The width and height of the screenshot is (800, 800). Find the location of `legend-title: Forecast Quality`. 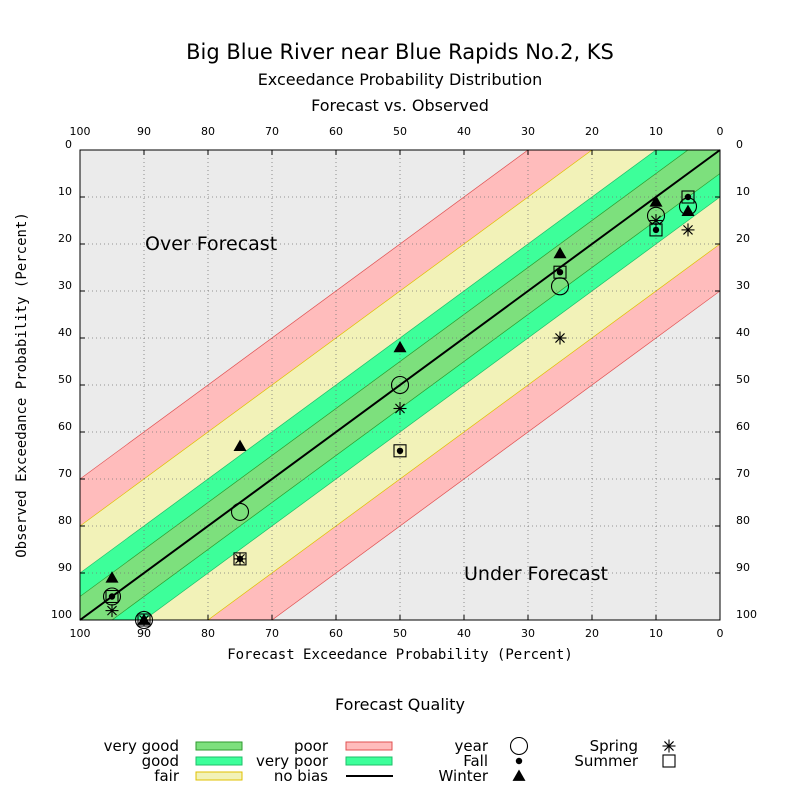

legend-title: Forecast Quality is located at coordinates (400, 704).